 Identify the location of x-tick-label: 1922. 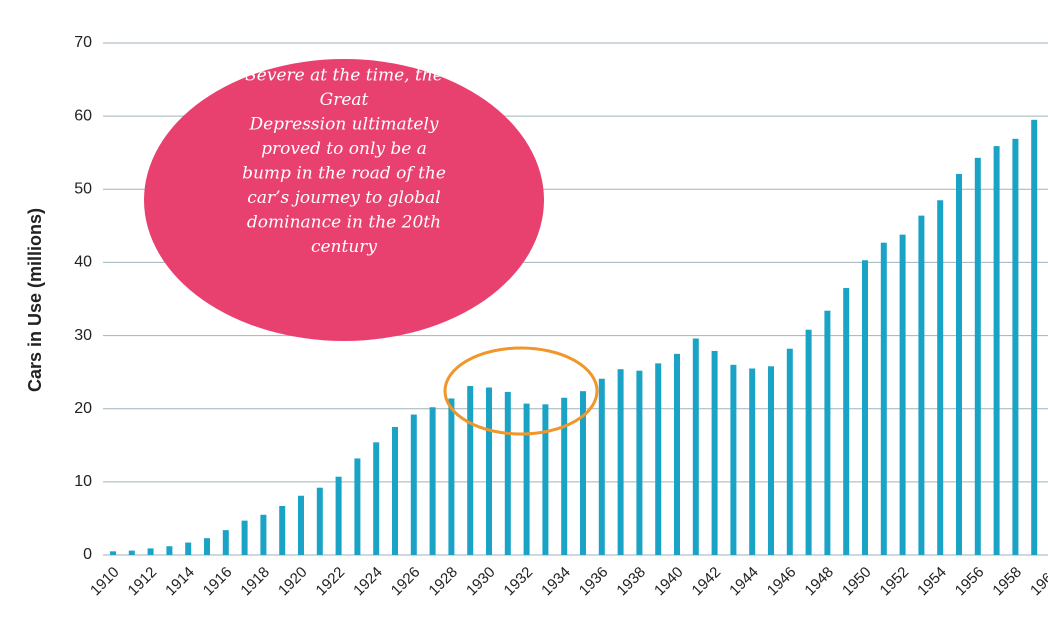
(331, 582).